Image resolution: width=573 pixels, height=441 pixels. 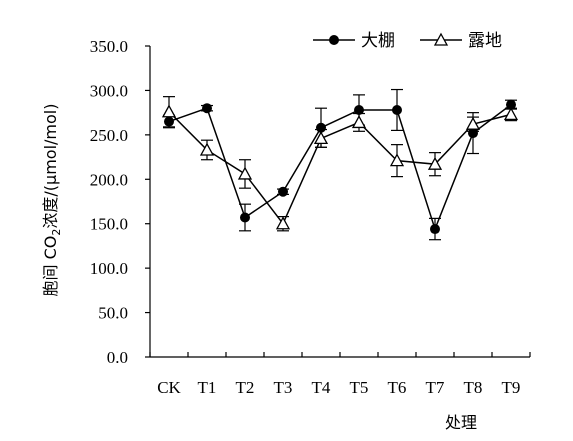 What do you see at coordinates (378, 41) in the screenshot?
I see `legend-label-series-1: 大棚` at bounding box center [378, 41].